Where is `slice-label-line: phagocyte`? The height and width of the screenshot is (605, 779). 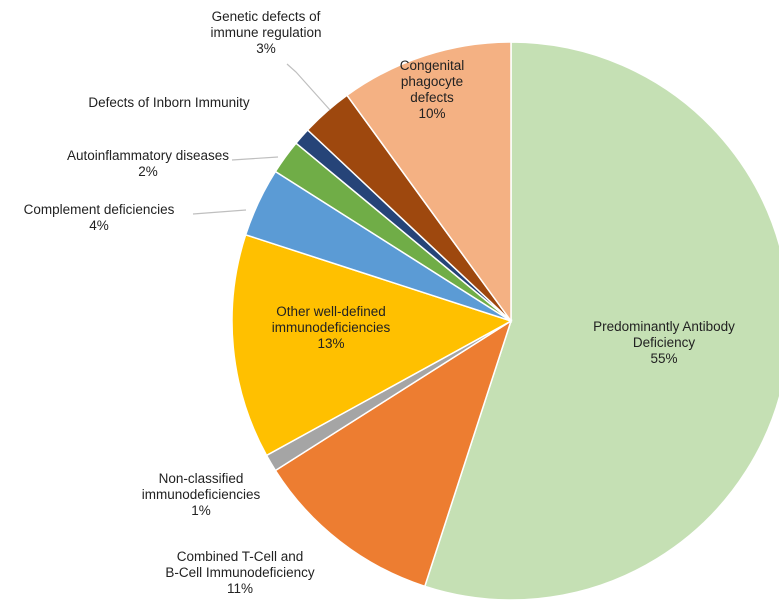
slice-label-line: phagocyte is located at coordinates (432, 81).